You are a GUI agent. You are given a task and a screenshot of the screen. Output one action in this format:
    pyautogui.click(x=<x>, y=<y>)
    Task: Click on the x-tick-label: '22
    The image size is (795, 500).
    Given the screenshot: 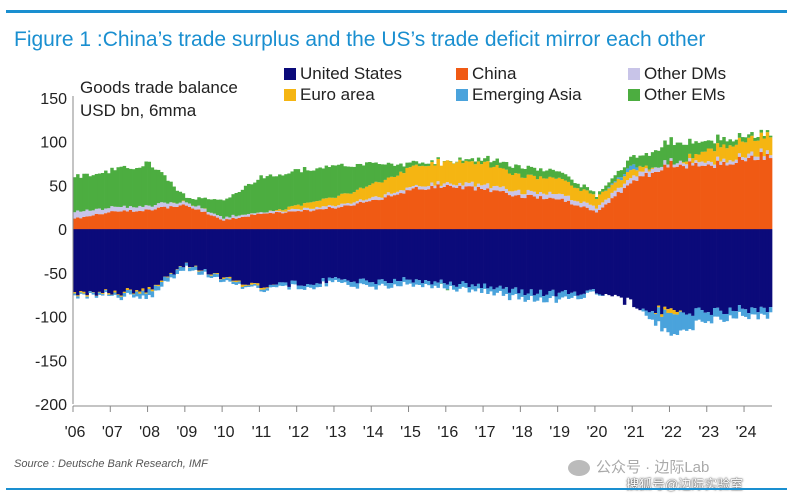 What is the action you would take?
    pyautogui.click(x=671, y=432)
    